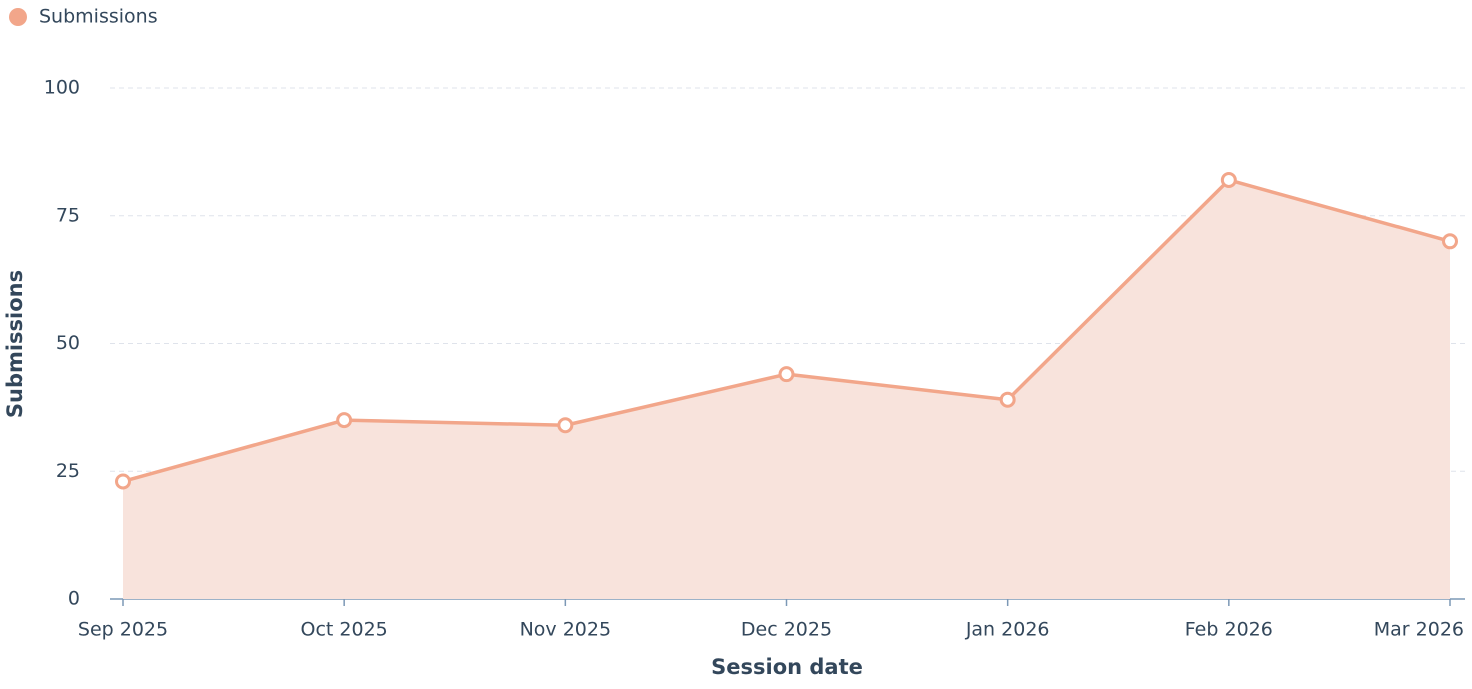 This screenshot has height=689, width=1472. Describe the element at coordinates (18, 17) in the screenshot. I see `legend-swatch` at that location.